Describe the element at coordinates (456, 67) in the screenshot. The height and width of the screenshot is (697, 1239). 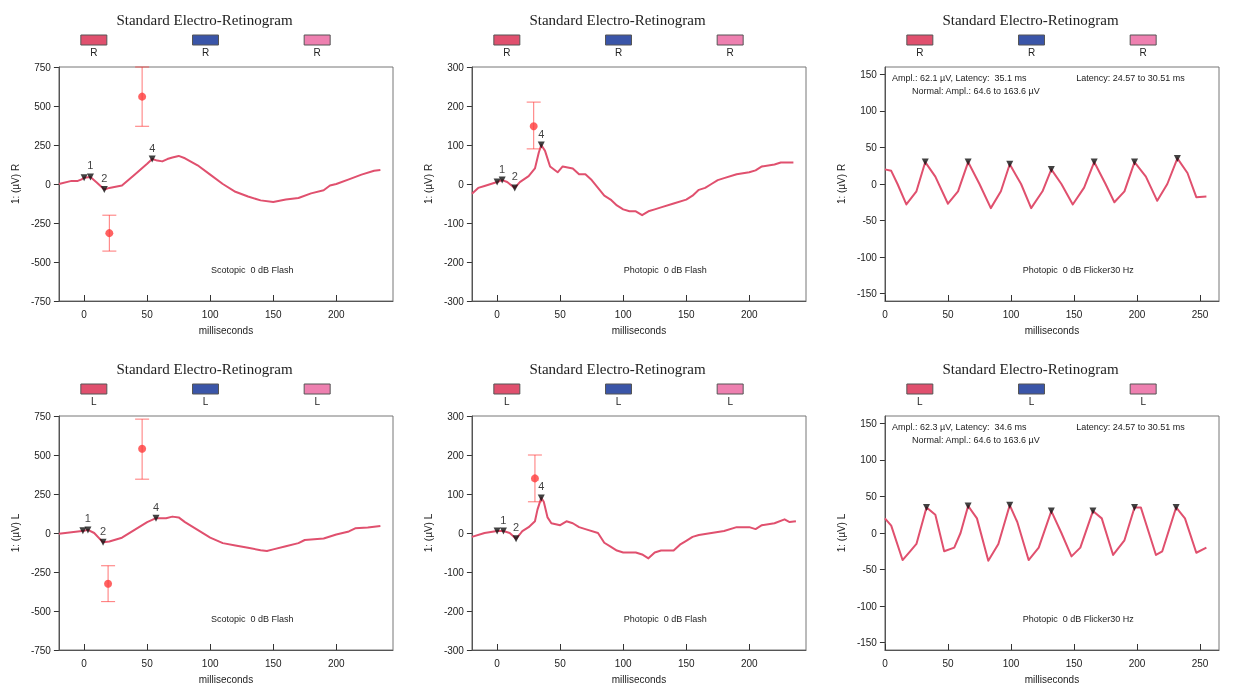
I see `y-tick-label: 300` at that location.